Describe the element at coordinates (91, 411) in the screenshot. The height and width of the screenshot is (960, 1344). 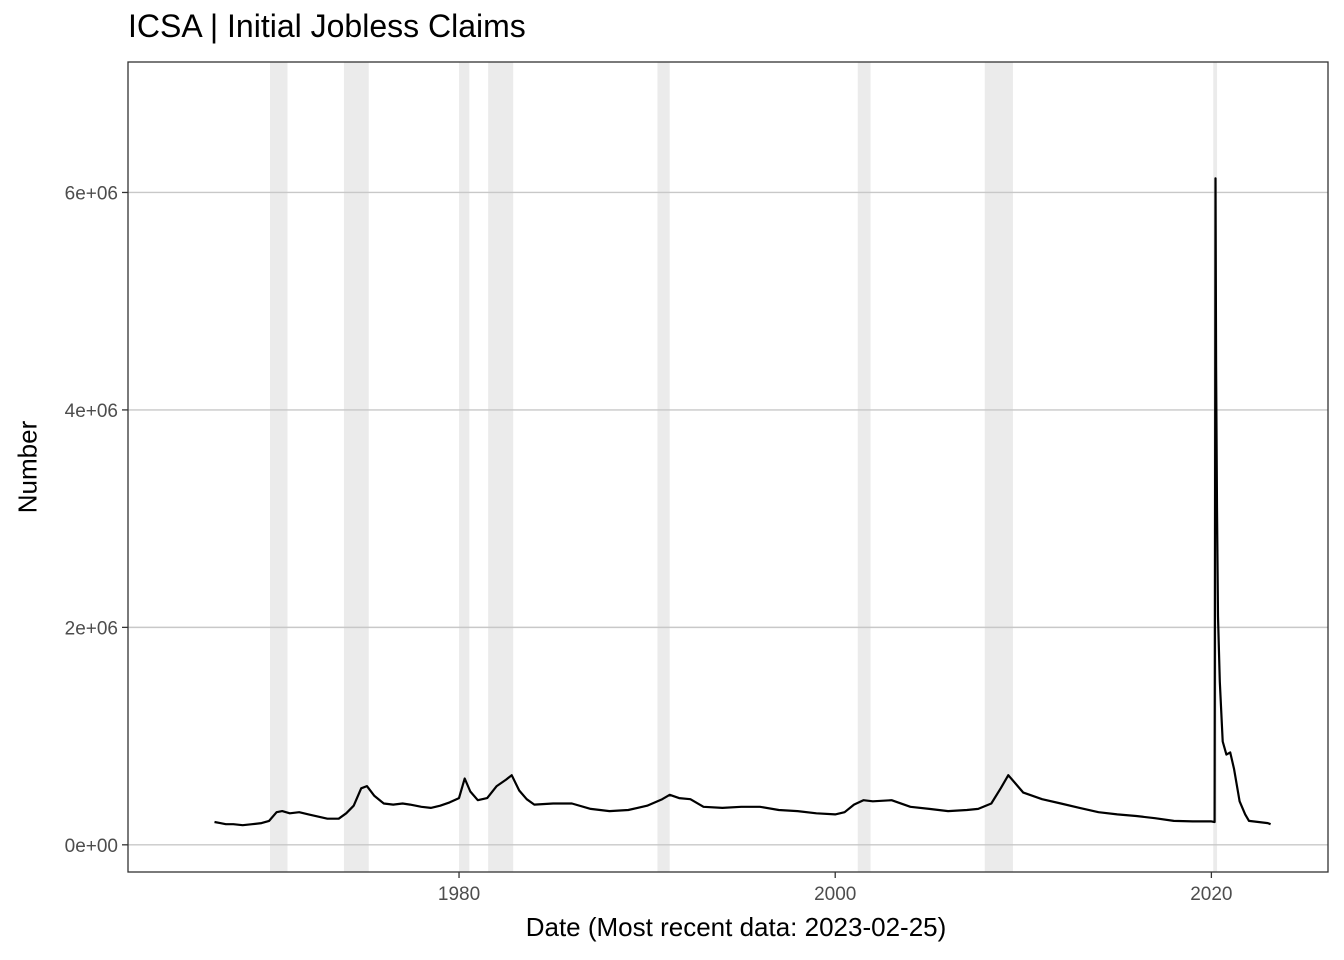
I see `y-tick-label: 4e+06` at that location.